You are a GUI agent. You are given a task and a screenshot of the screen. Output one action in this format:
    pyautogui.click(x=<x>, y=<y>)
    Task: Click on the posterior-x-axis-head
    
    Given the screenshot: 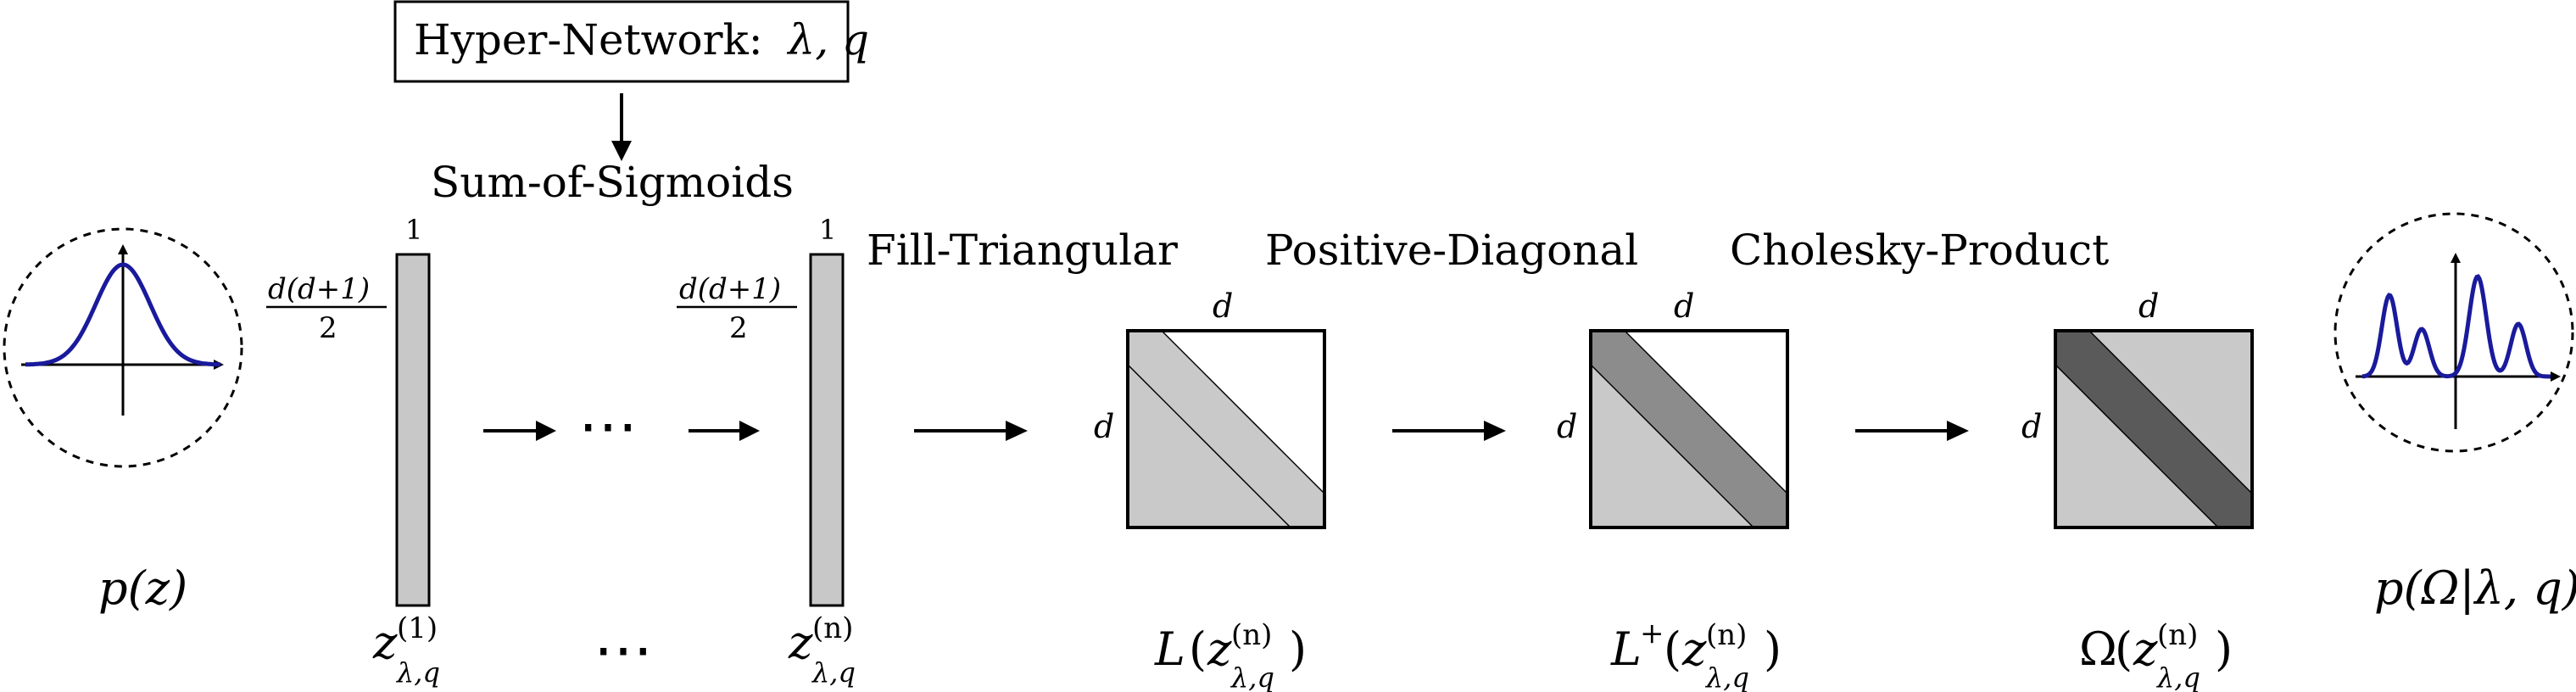 What is the action you would take?
    pyautogui.click(x=2556, y=376)
    